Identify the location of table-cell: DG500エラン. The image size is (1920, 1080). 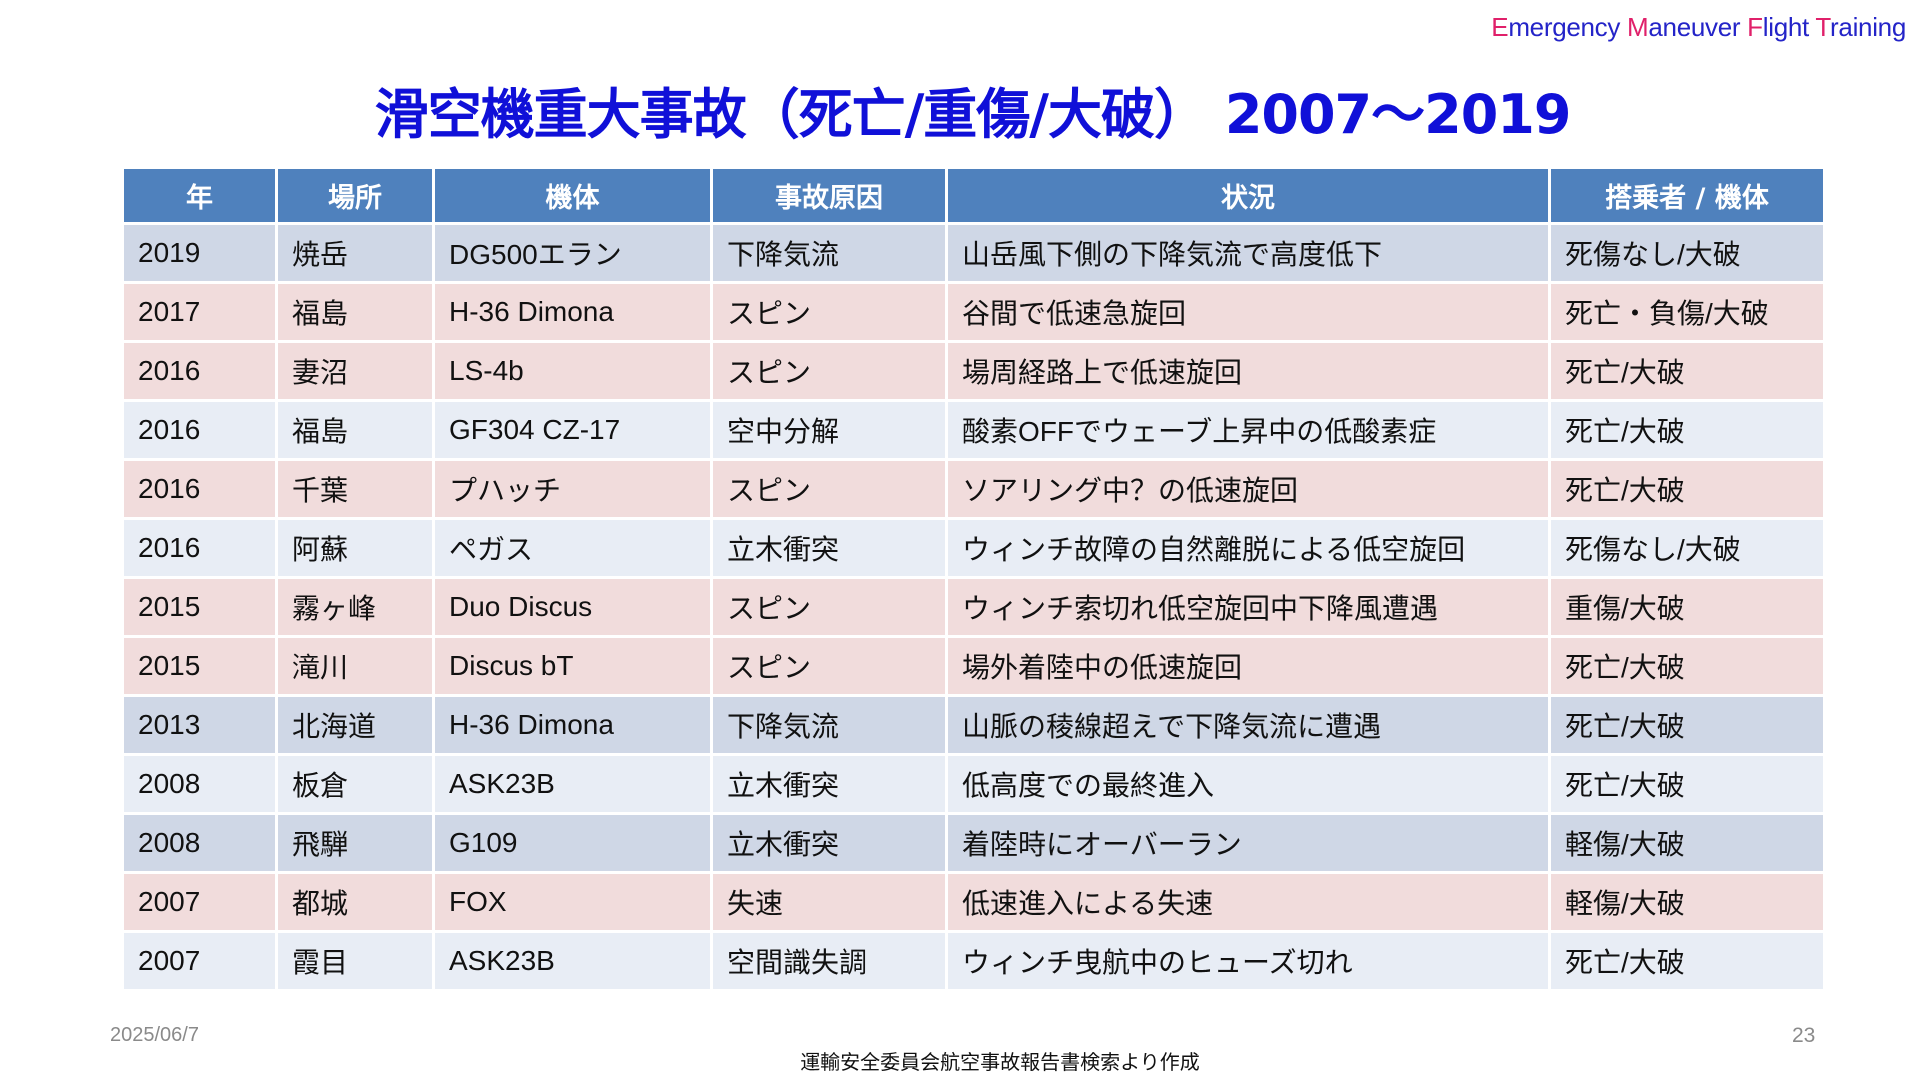
(572, 253).